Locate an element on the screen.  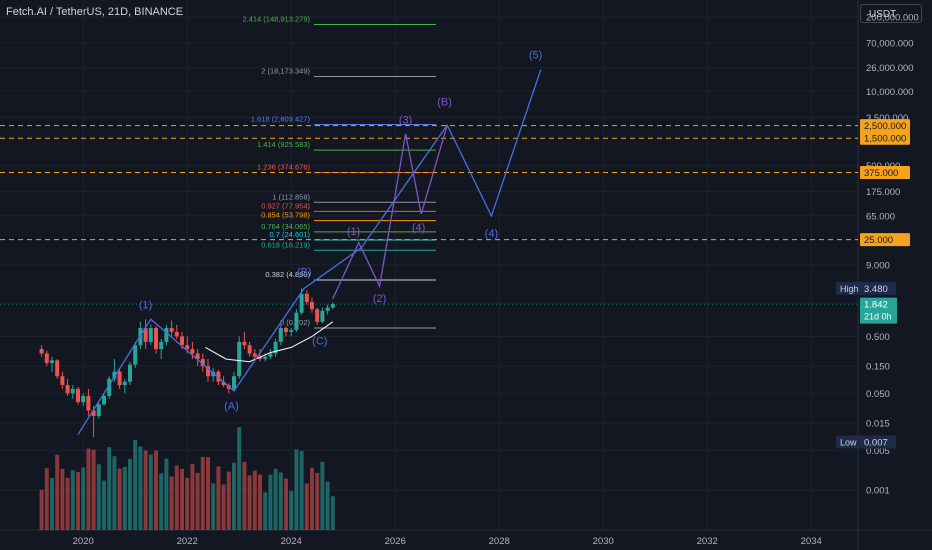
fib-label-0: 1.618 (2,609.427) is located at coordinates (281, 119).